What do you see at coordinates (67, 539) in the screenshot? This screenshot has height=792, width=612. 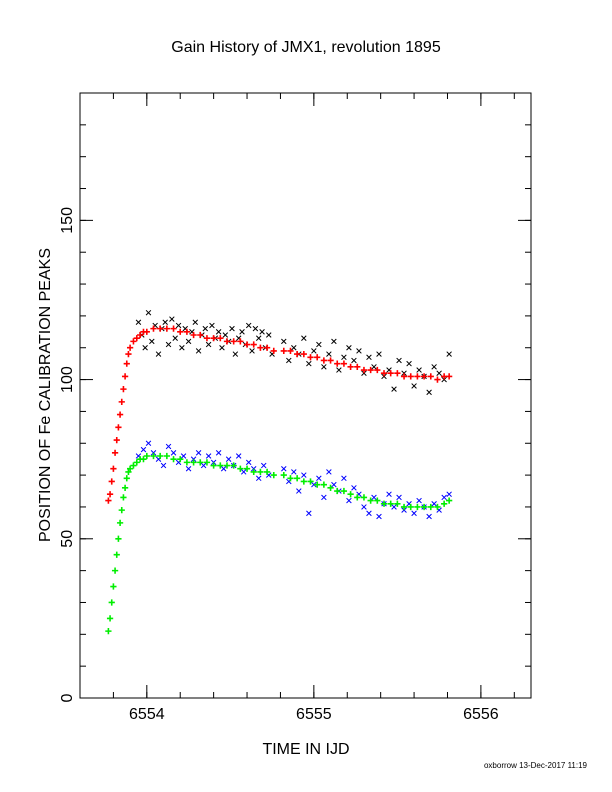 I see `y-tick-label: 50` at bounding box center [67, 539].